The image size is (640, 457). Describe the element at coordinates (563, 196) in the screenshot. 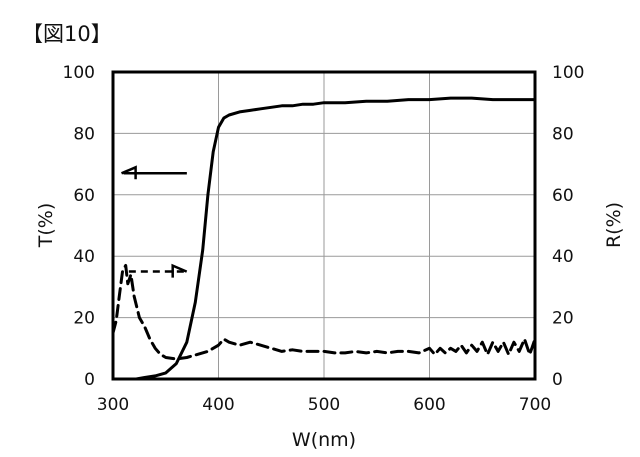

I see `right-y-tick-label: 60` at that location.